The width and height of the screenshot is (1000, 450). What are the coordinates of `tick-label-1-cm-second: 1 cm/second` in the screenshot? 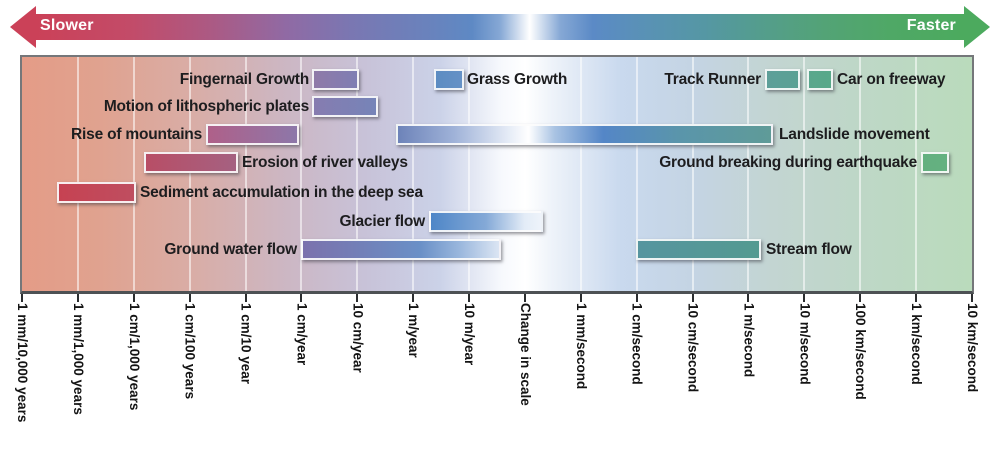 It's located at (637, 344).